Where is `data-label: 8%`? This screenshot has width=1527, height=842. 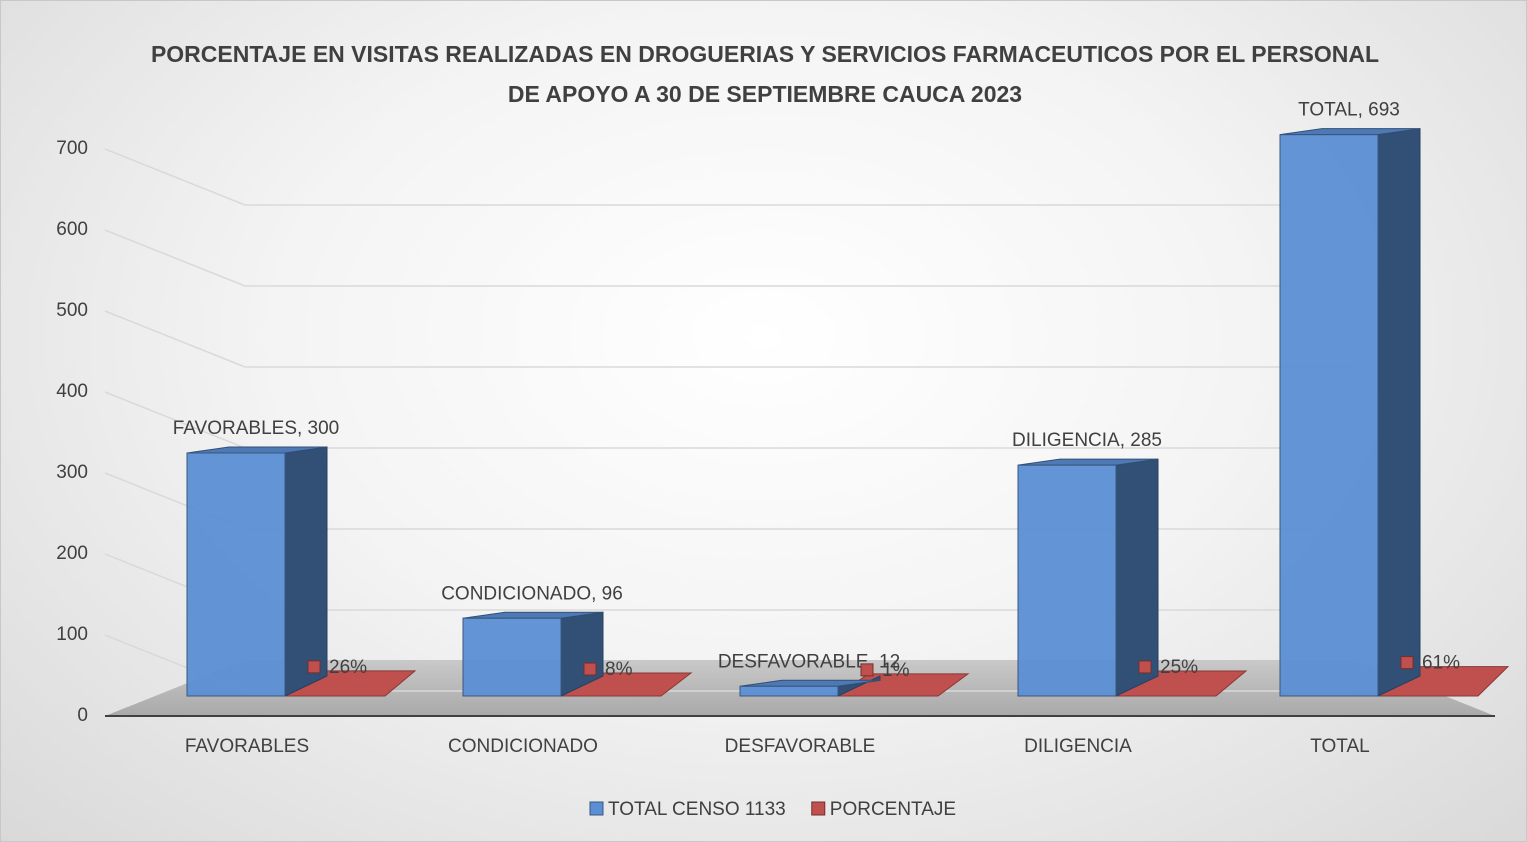
data-label: 8% is located at coordinates (619, 669).